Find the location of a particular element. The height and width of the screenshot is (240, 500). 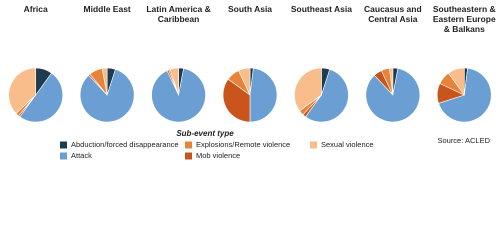

source: Source: ACLED is located at coordinates (463, 140).